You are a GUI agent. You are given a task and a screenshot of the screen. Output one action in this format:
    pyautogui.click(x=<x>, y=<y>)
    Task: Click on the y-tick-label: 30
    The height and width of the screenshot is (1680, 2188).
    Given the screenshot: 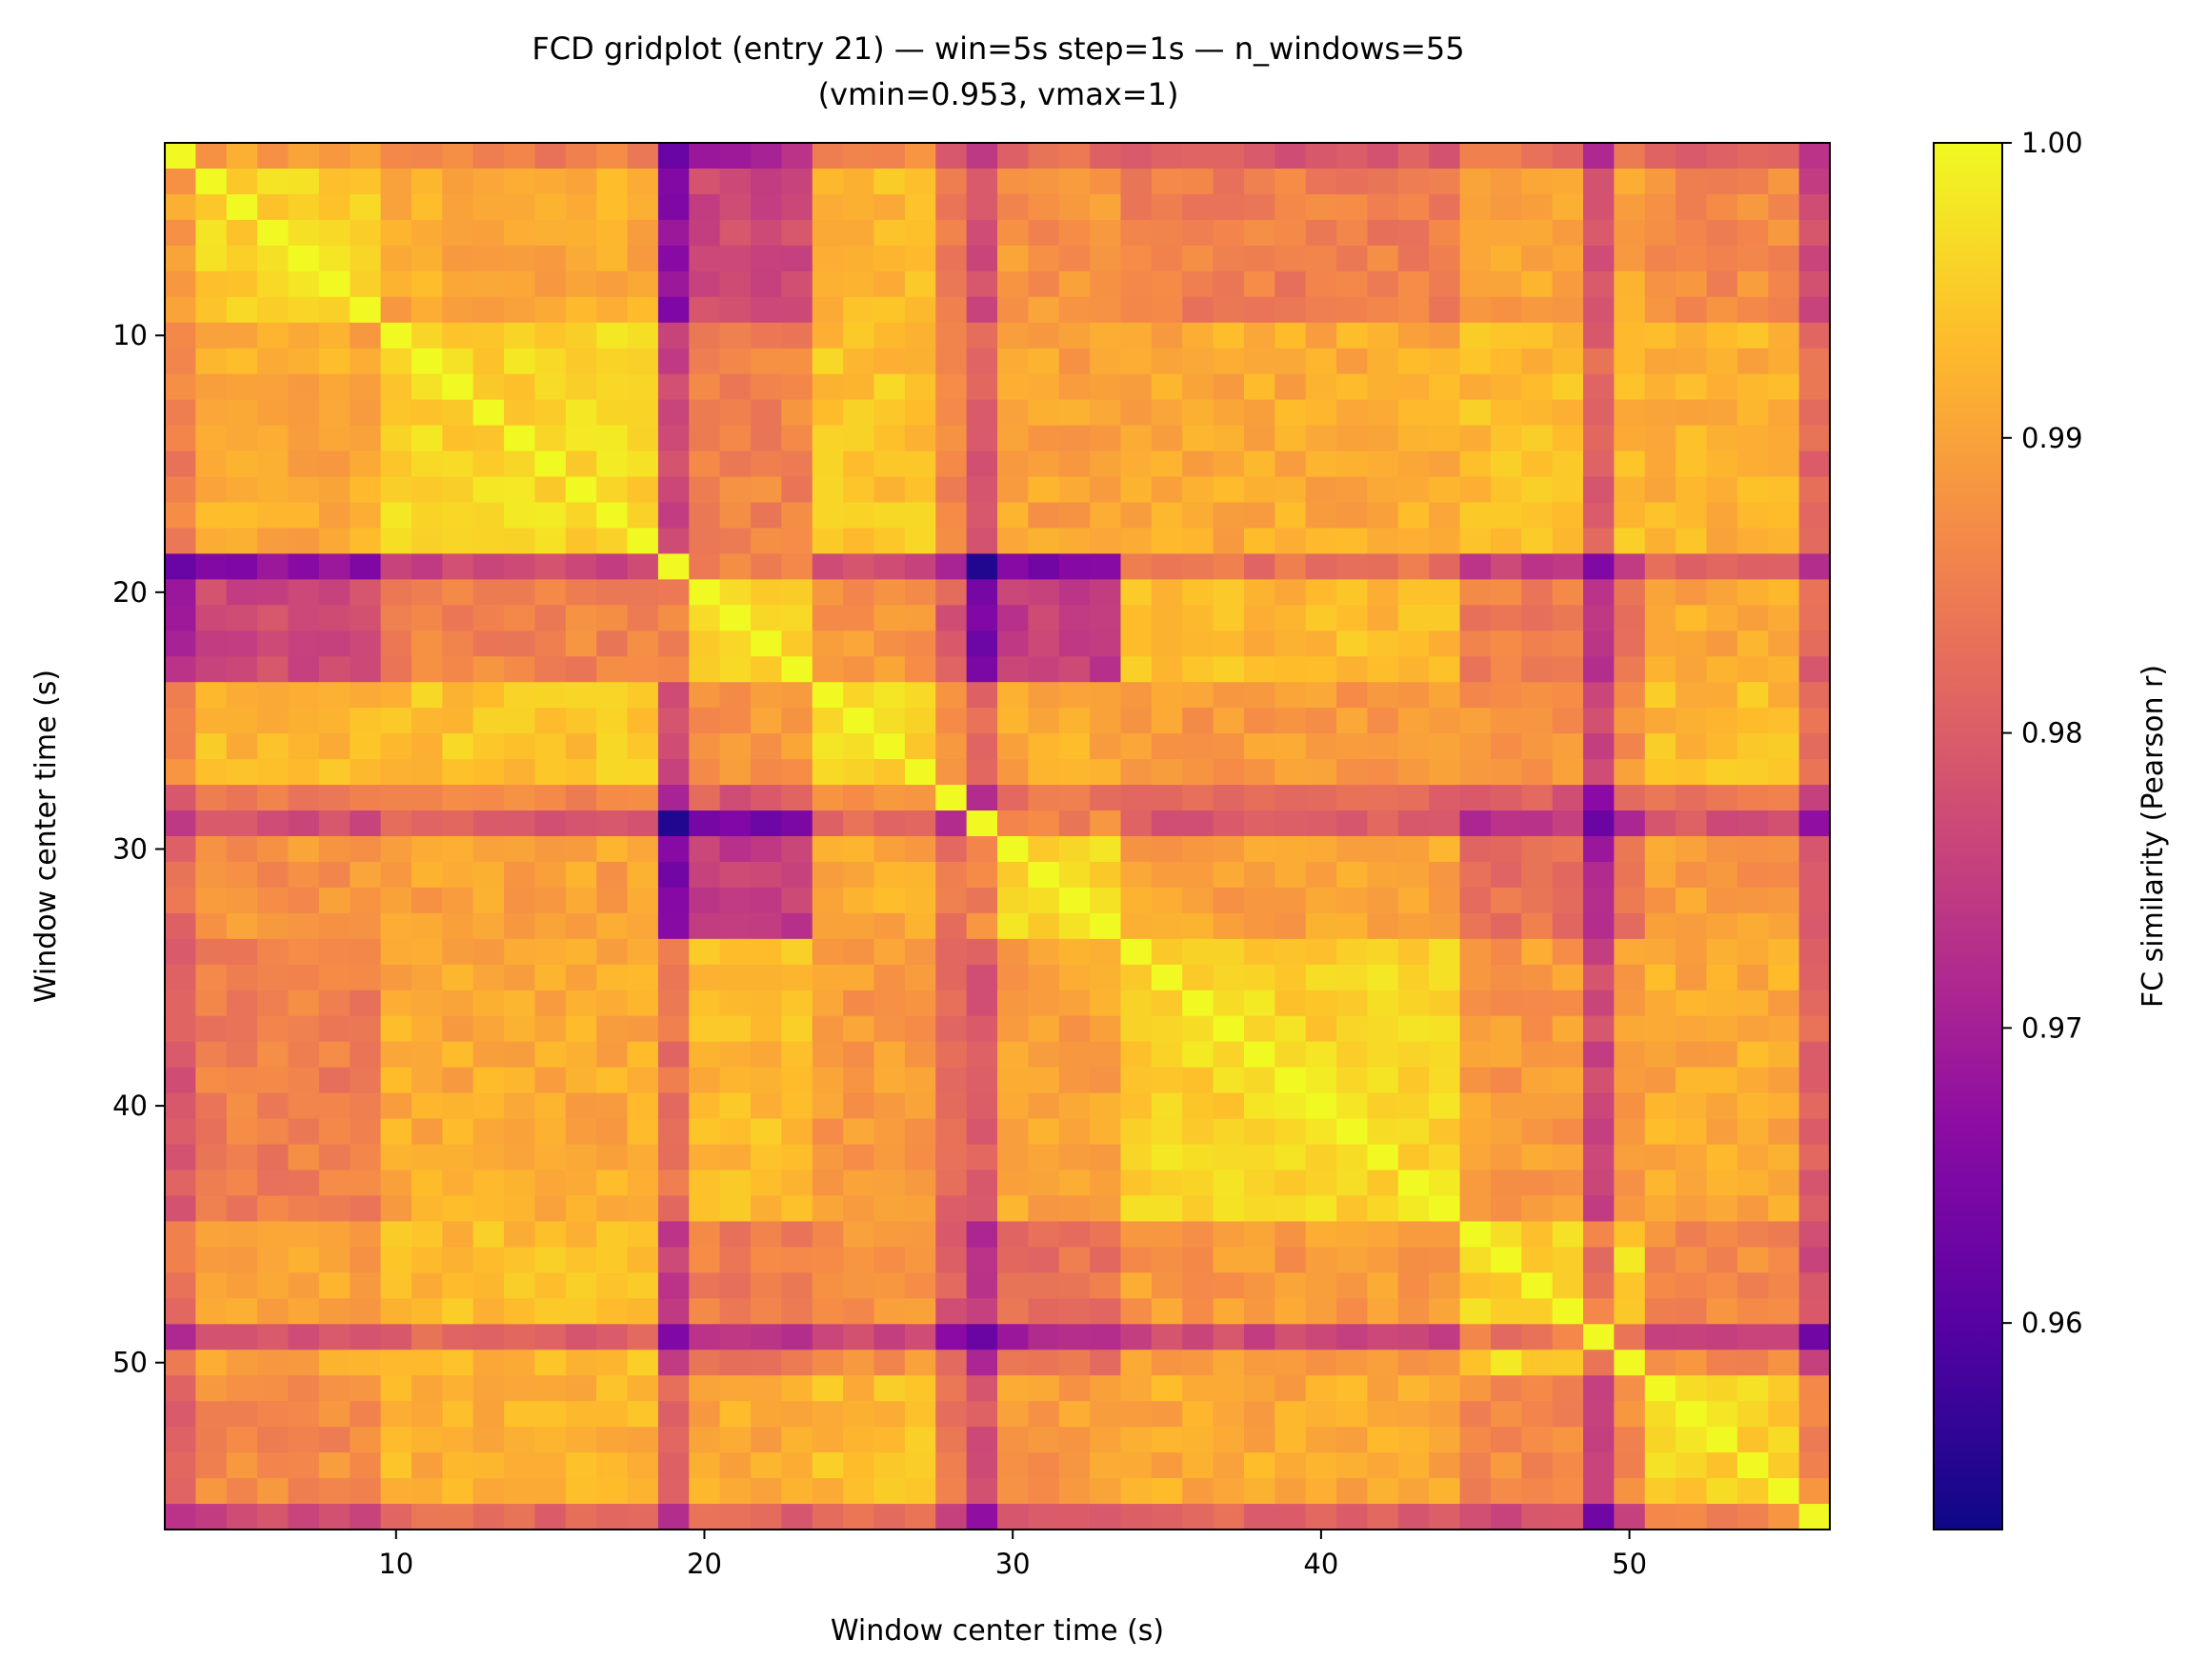 What is the action you would take?
    pyautogui.click(x=130, y=848)
    